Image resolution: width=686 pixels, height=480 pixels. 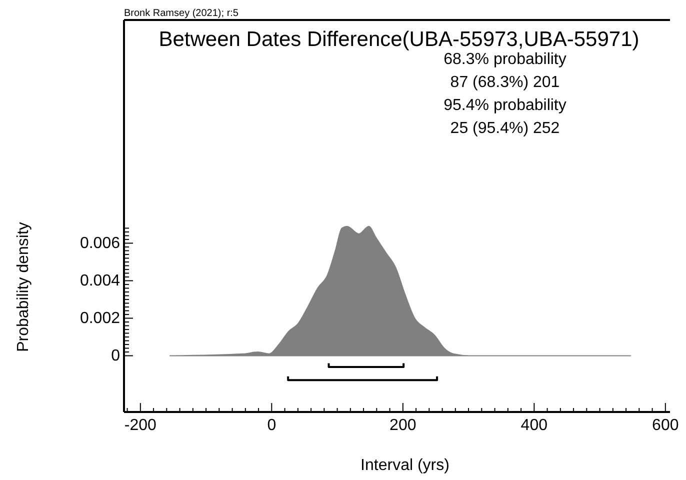 What do you see at coordinates (181, 13) in the screenshot?
I see `text: Bronk Ramsey (2021); r:5` at bounding box center [181, 13].